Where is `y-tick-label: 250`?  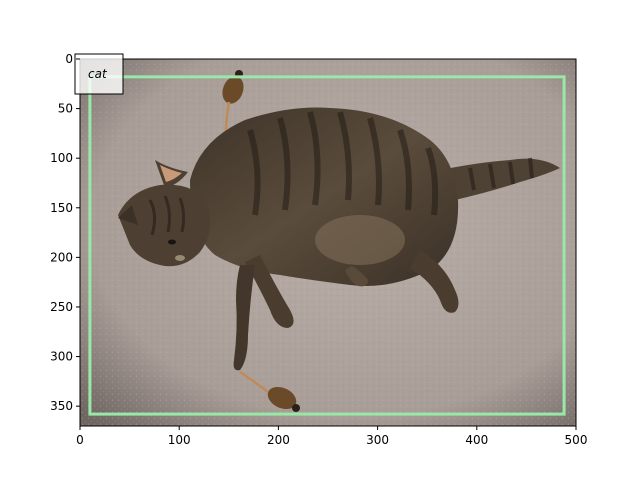 y-tick-label: 250 is located at coordinates (61, 307).